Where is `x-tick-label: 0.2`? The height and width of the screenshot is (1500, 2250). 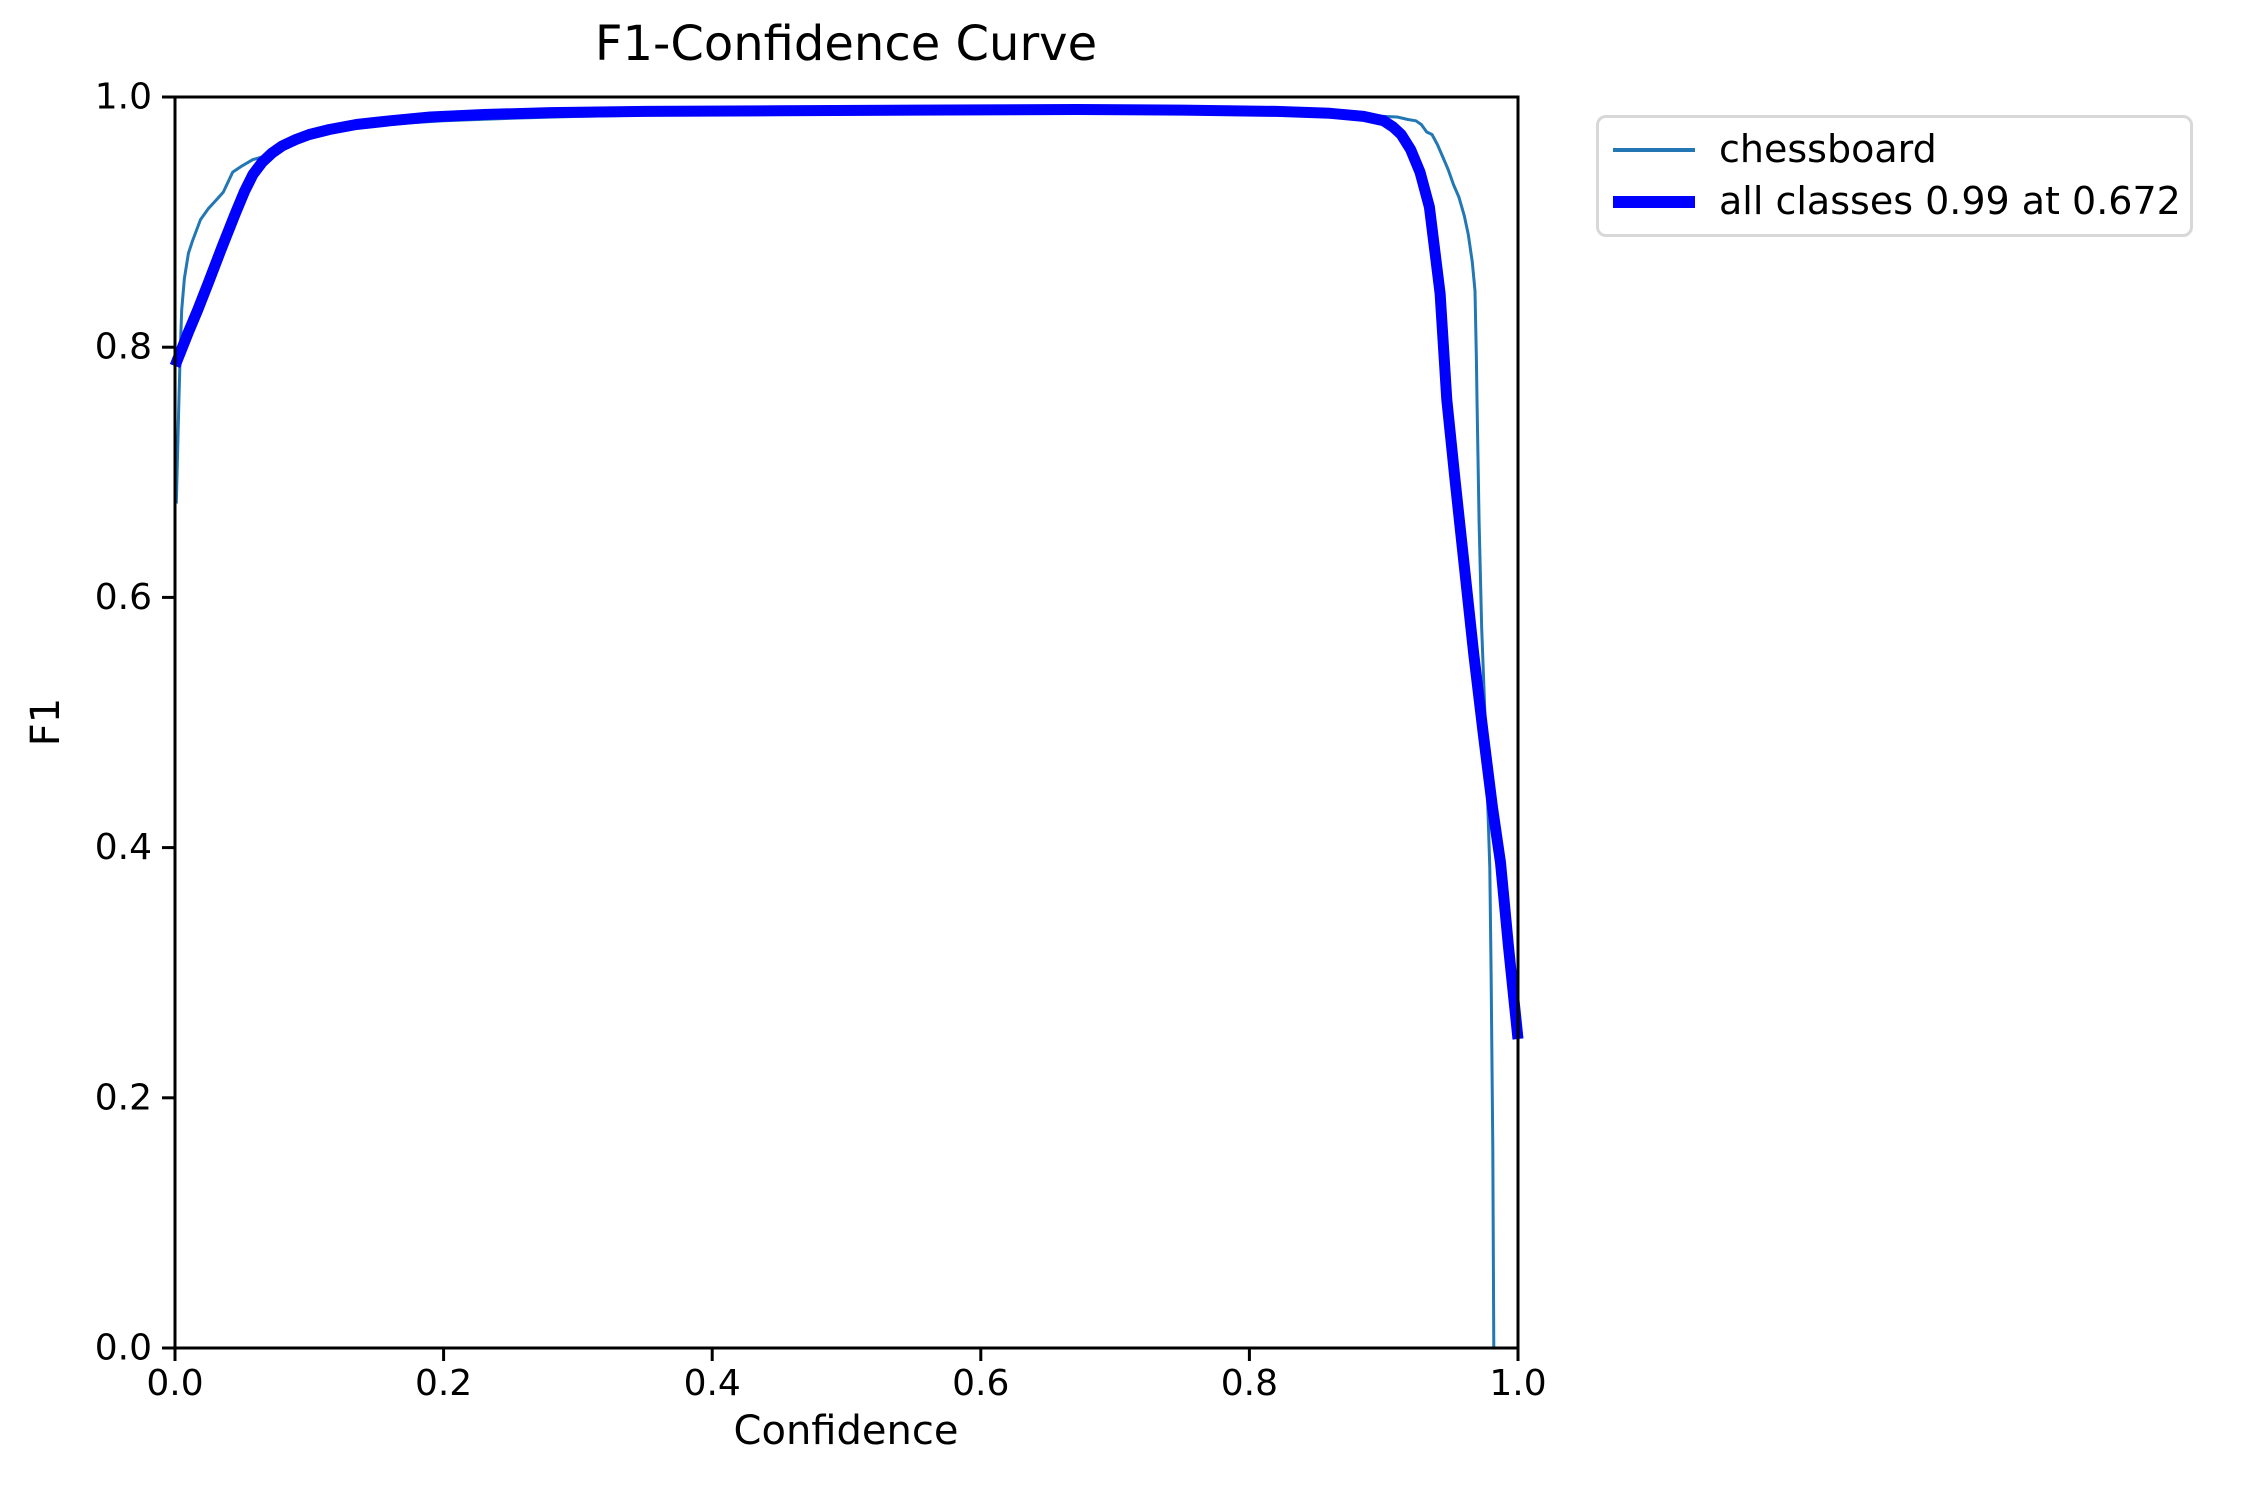
x-tick-label: 0.2 is located at coordinates (443, 1383).